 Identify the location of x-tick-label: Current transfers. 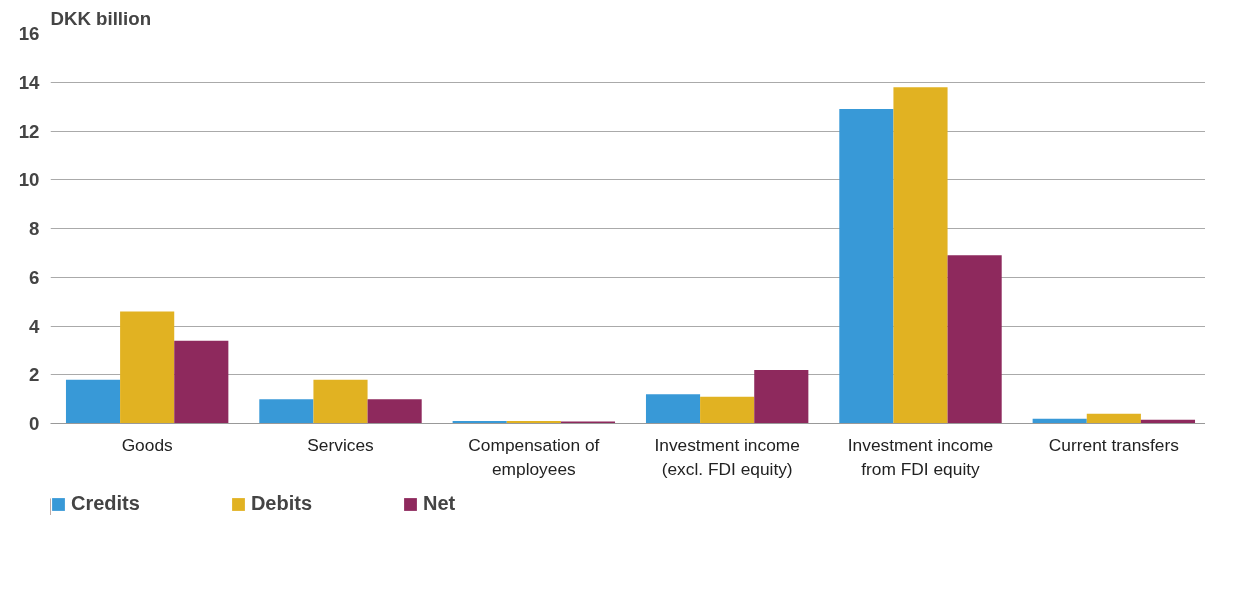
(1114, 444).